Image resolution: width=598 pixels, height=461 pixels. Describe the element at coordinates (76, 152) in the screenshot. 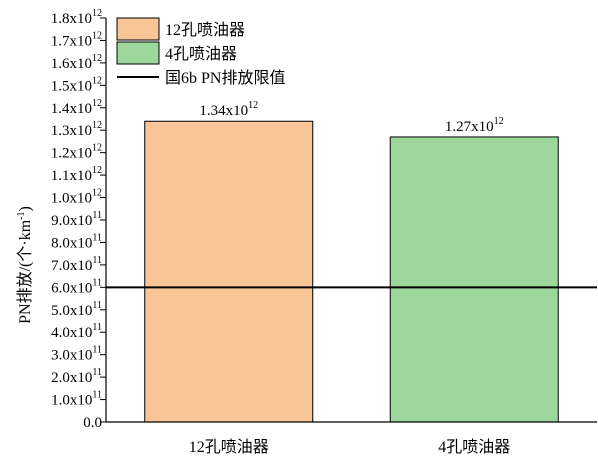

I see `y-tick-label: 1.2x10¹²` at that location.